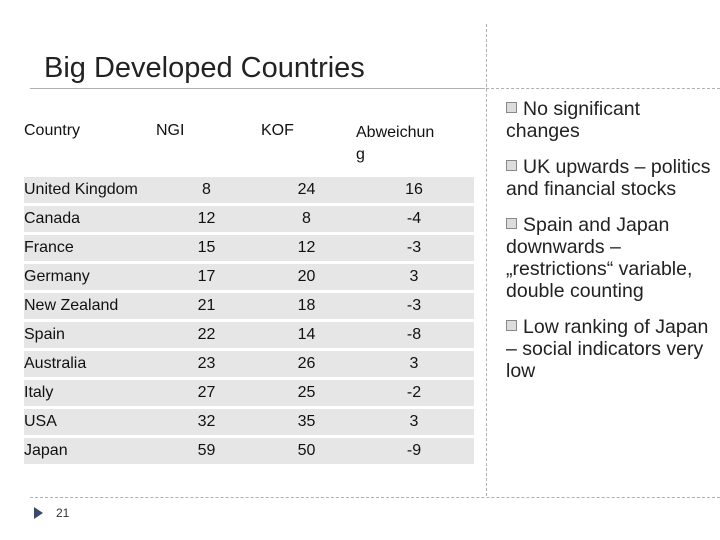 This screenshot has width=720, height=540. What do you see at coordinates (249, 364) in the screenshot?
I see `table-row: Australia 23 26 3` at bounding box center [249, 364].